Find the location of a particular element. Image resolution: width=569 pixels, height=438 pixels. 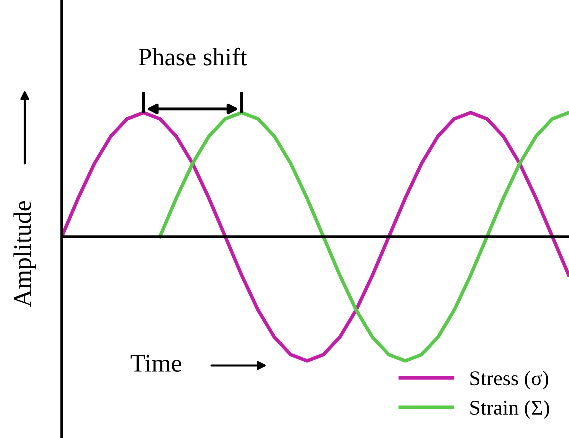

y-axis-title: Amplitude is located at coordinates (25, 254).